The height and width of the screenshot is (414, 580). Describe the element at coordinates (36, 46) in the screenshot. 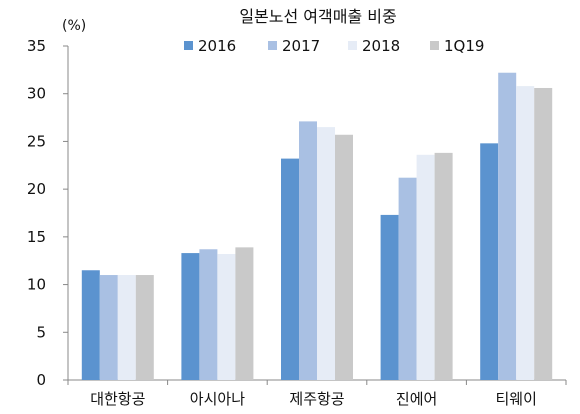

I see `y-tick-label: 35` at that location.